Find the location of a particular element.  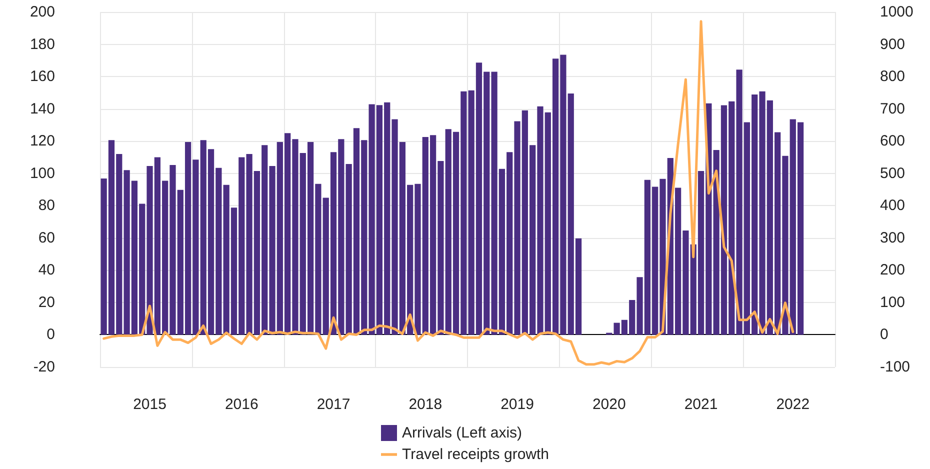

x-tick-label: 2016 is located at coordinates (241, 404).